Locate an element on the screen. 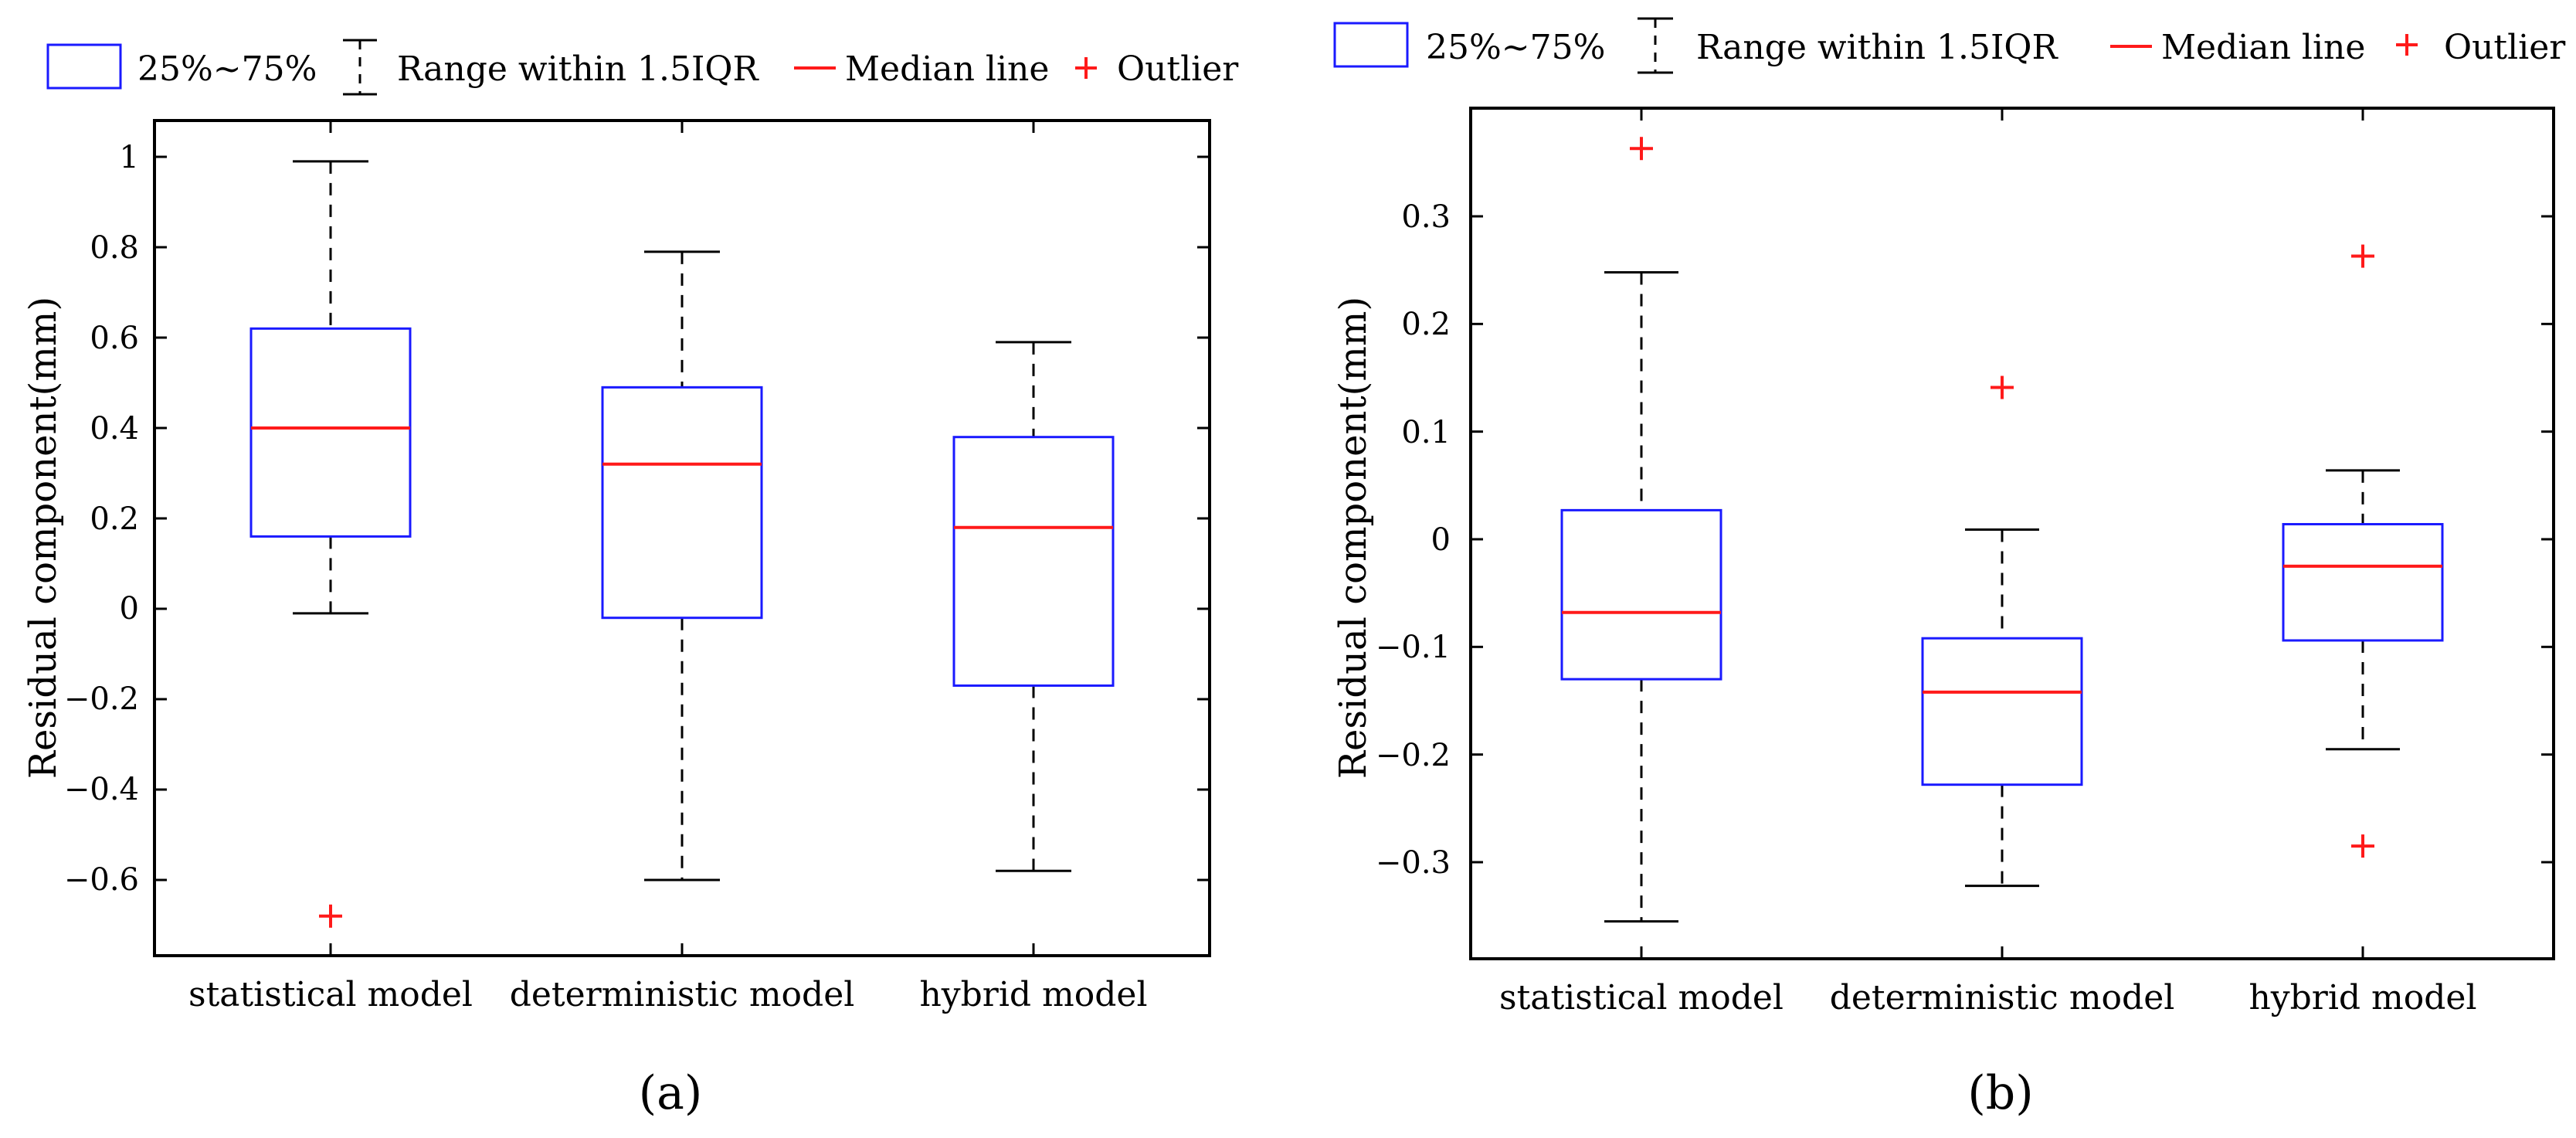 This screenshot has height=1138, width=2576. y-tick-label: −0.4 is located at coordinates (101, 789).